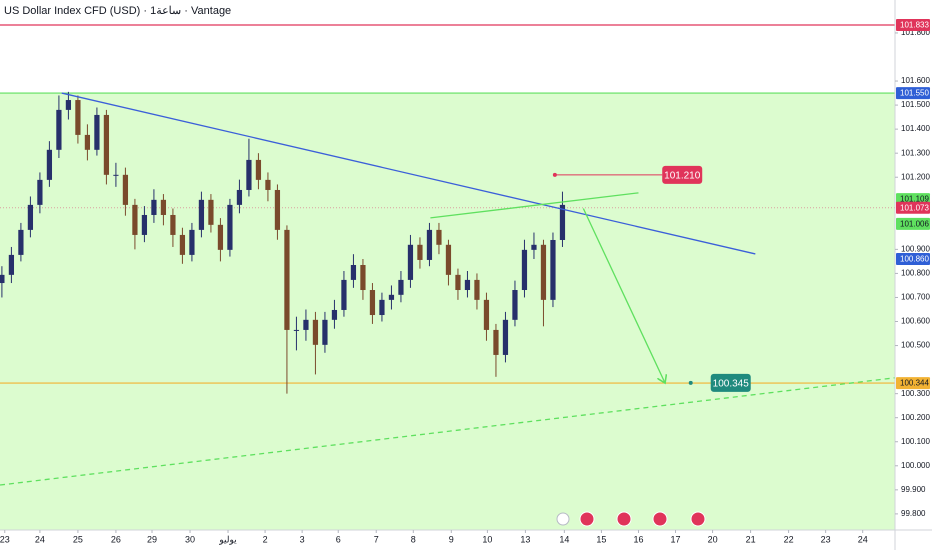  Describe the element at coordinates (915, 128) in the screenshot. I see `y-tick-label: 101.400` at that location.